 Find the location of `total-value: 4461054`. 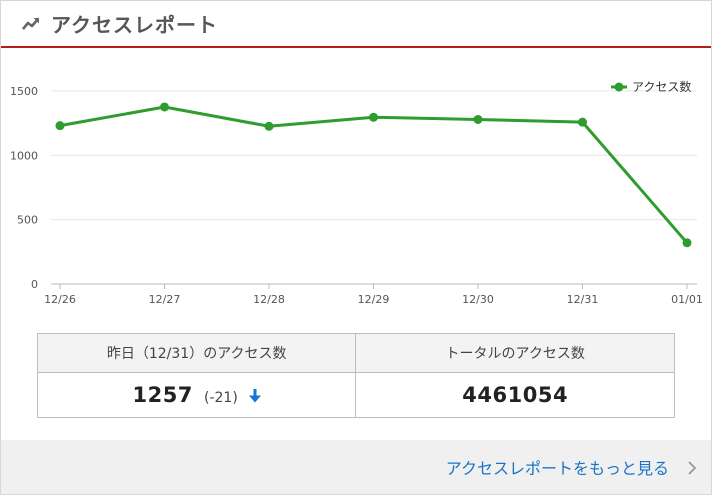

total-value: 4461054 is located at coordinates (515, 395).